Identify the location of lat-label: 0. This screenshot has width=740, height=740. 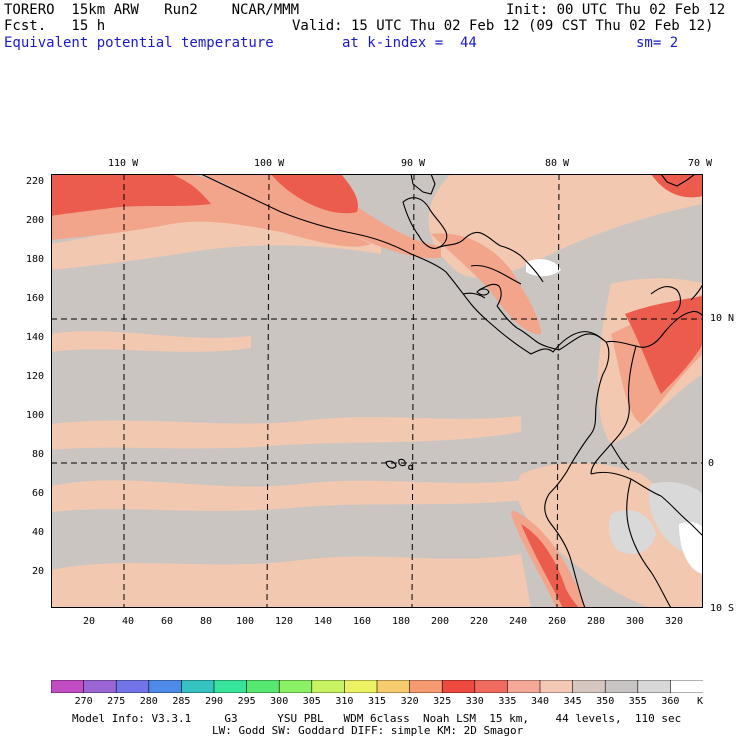
(711, 463).